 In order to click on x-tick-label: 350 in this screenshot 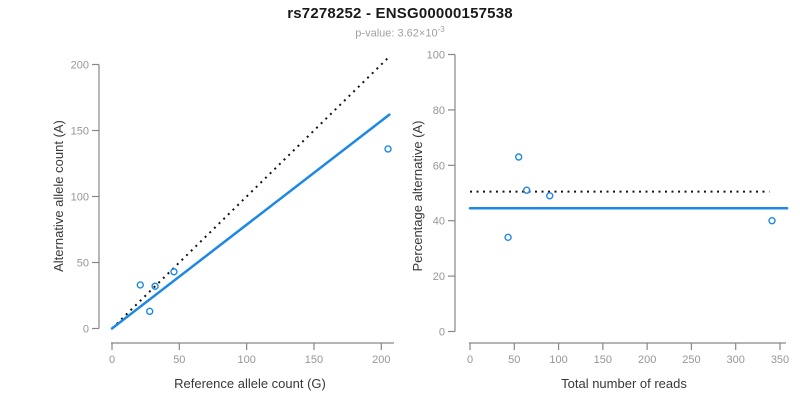, I will do `click(780, 360)`.